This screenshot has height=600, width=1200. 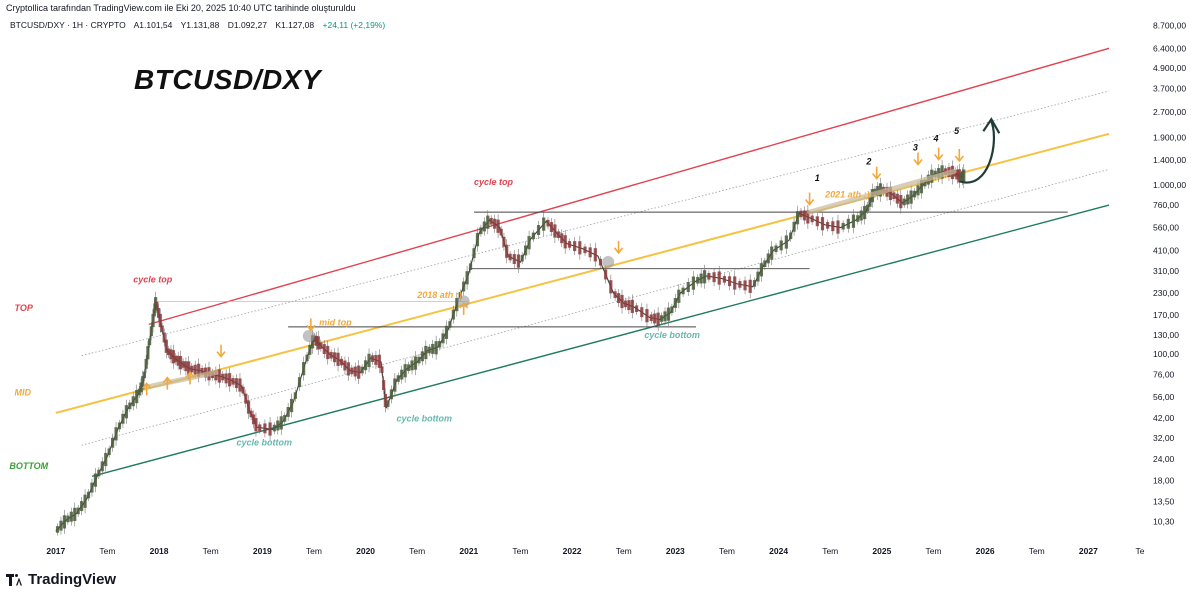 I want to click on x-axis-tick-label: Tem, so click(x=933, y=551).